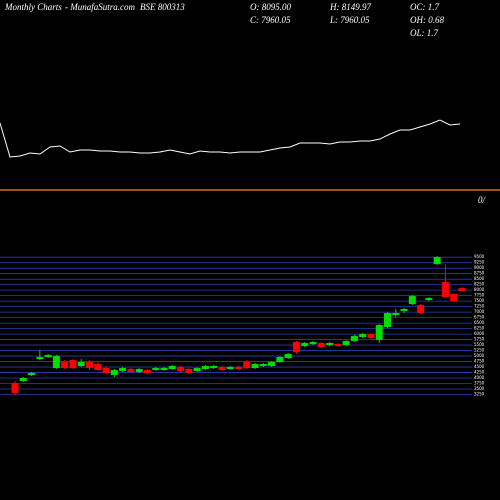  I want to click on close-label: C: 7960.05, so click(270, 20).